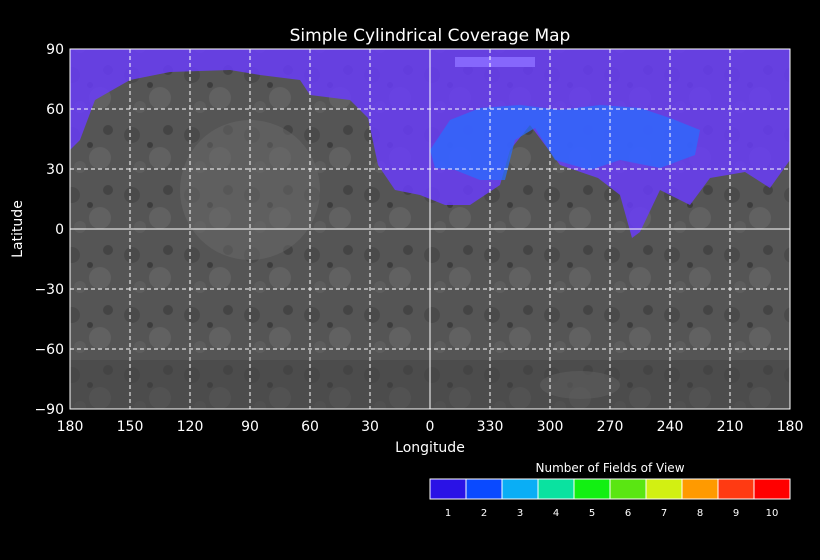 The image size is (820, 560). What do you see at coordinates (556, 513) in the screenshot?
I see `legend-level-label: 4` at bounding box center [556, 513].